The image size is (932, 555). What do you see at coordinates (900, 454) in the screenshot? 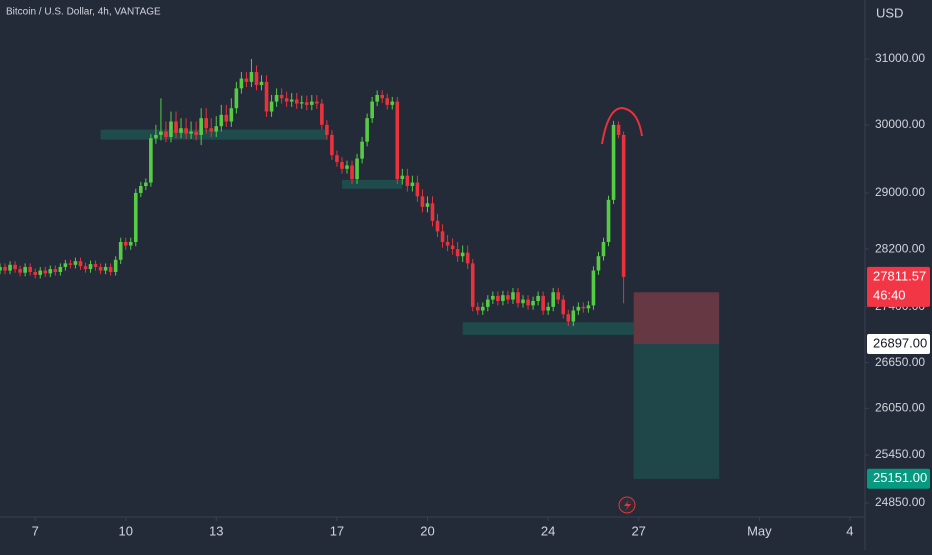
I see `y-tick-label: 25450.00` at bounding box center [900, 454].